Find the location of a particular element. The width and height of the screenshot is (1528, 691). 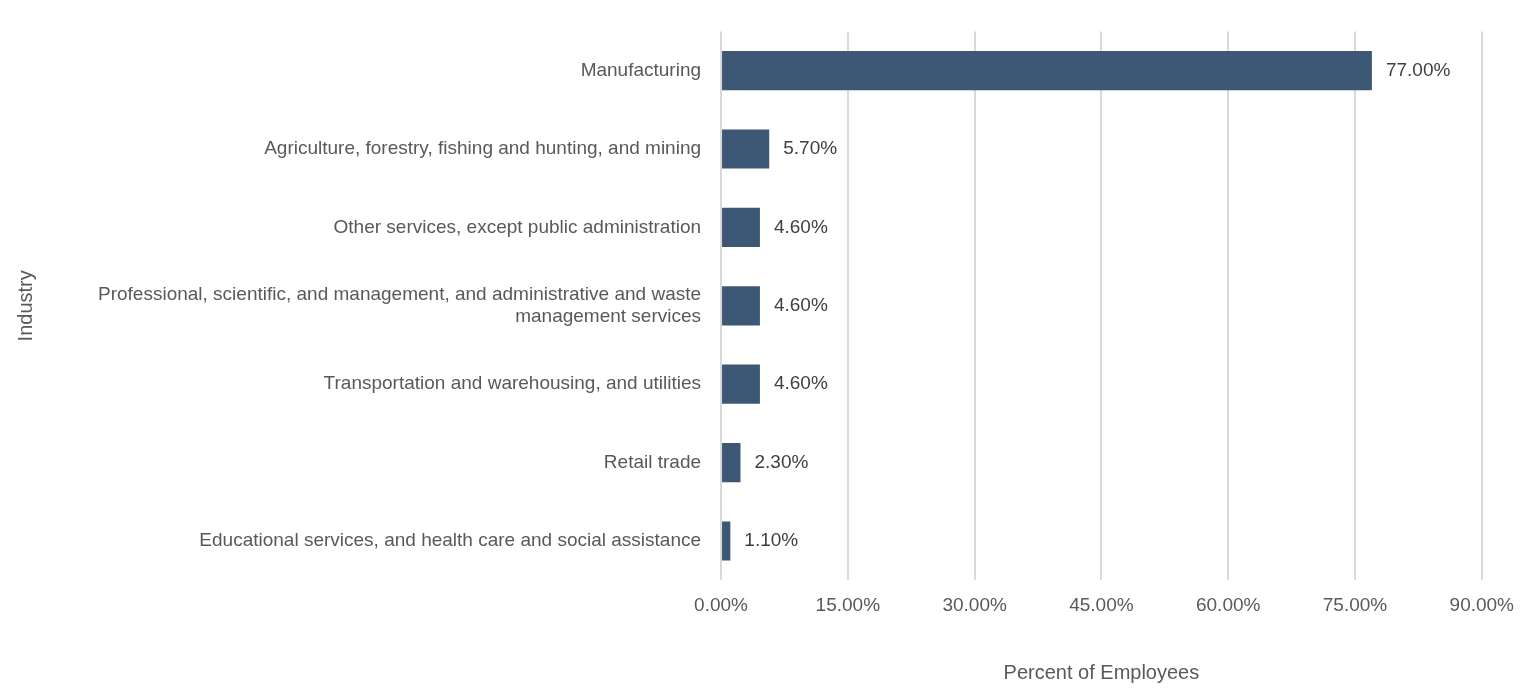

x-tick-label: 90.00% is located at coordinates (1482, 604).